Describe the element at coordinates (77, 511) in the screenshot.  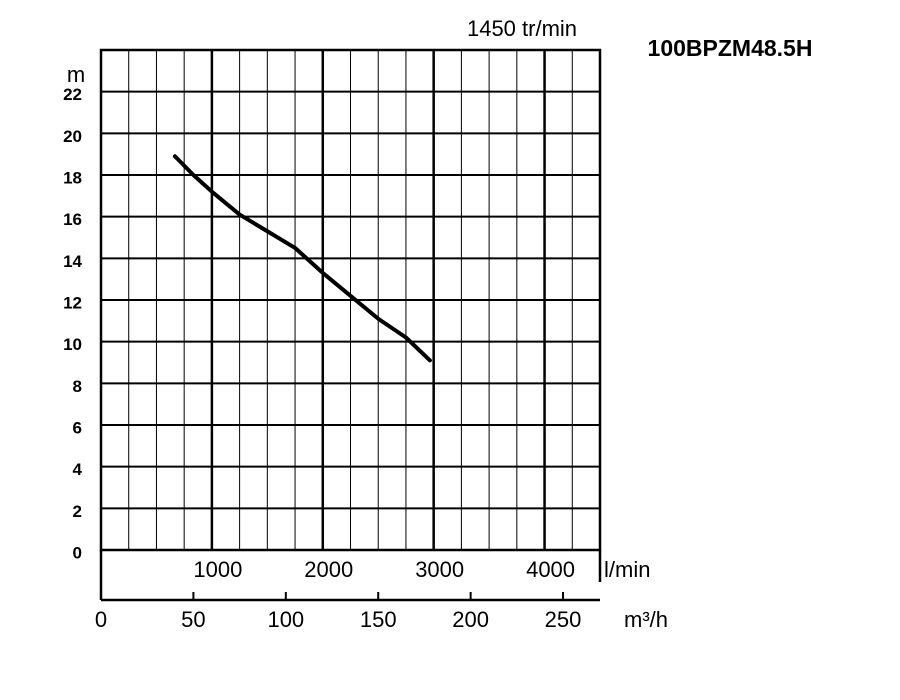
I see `y-tick-label: 2` at that location.